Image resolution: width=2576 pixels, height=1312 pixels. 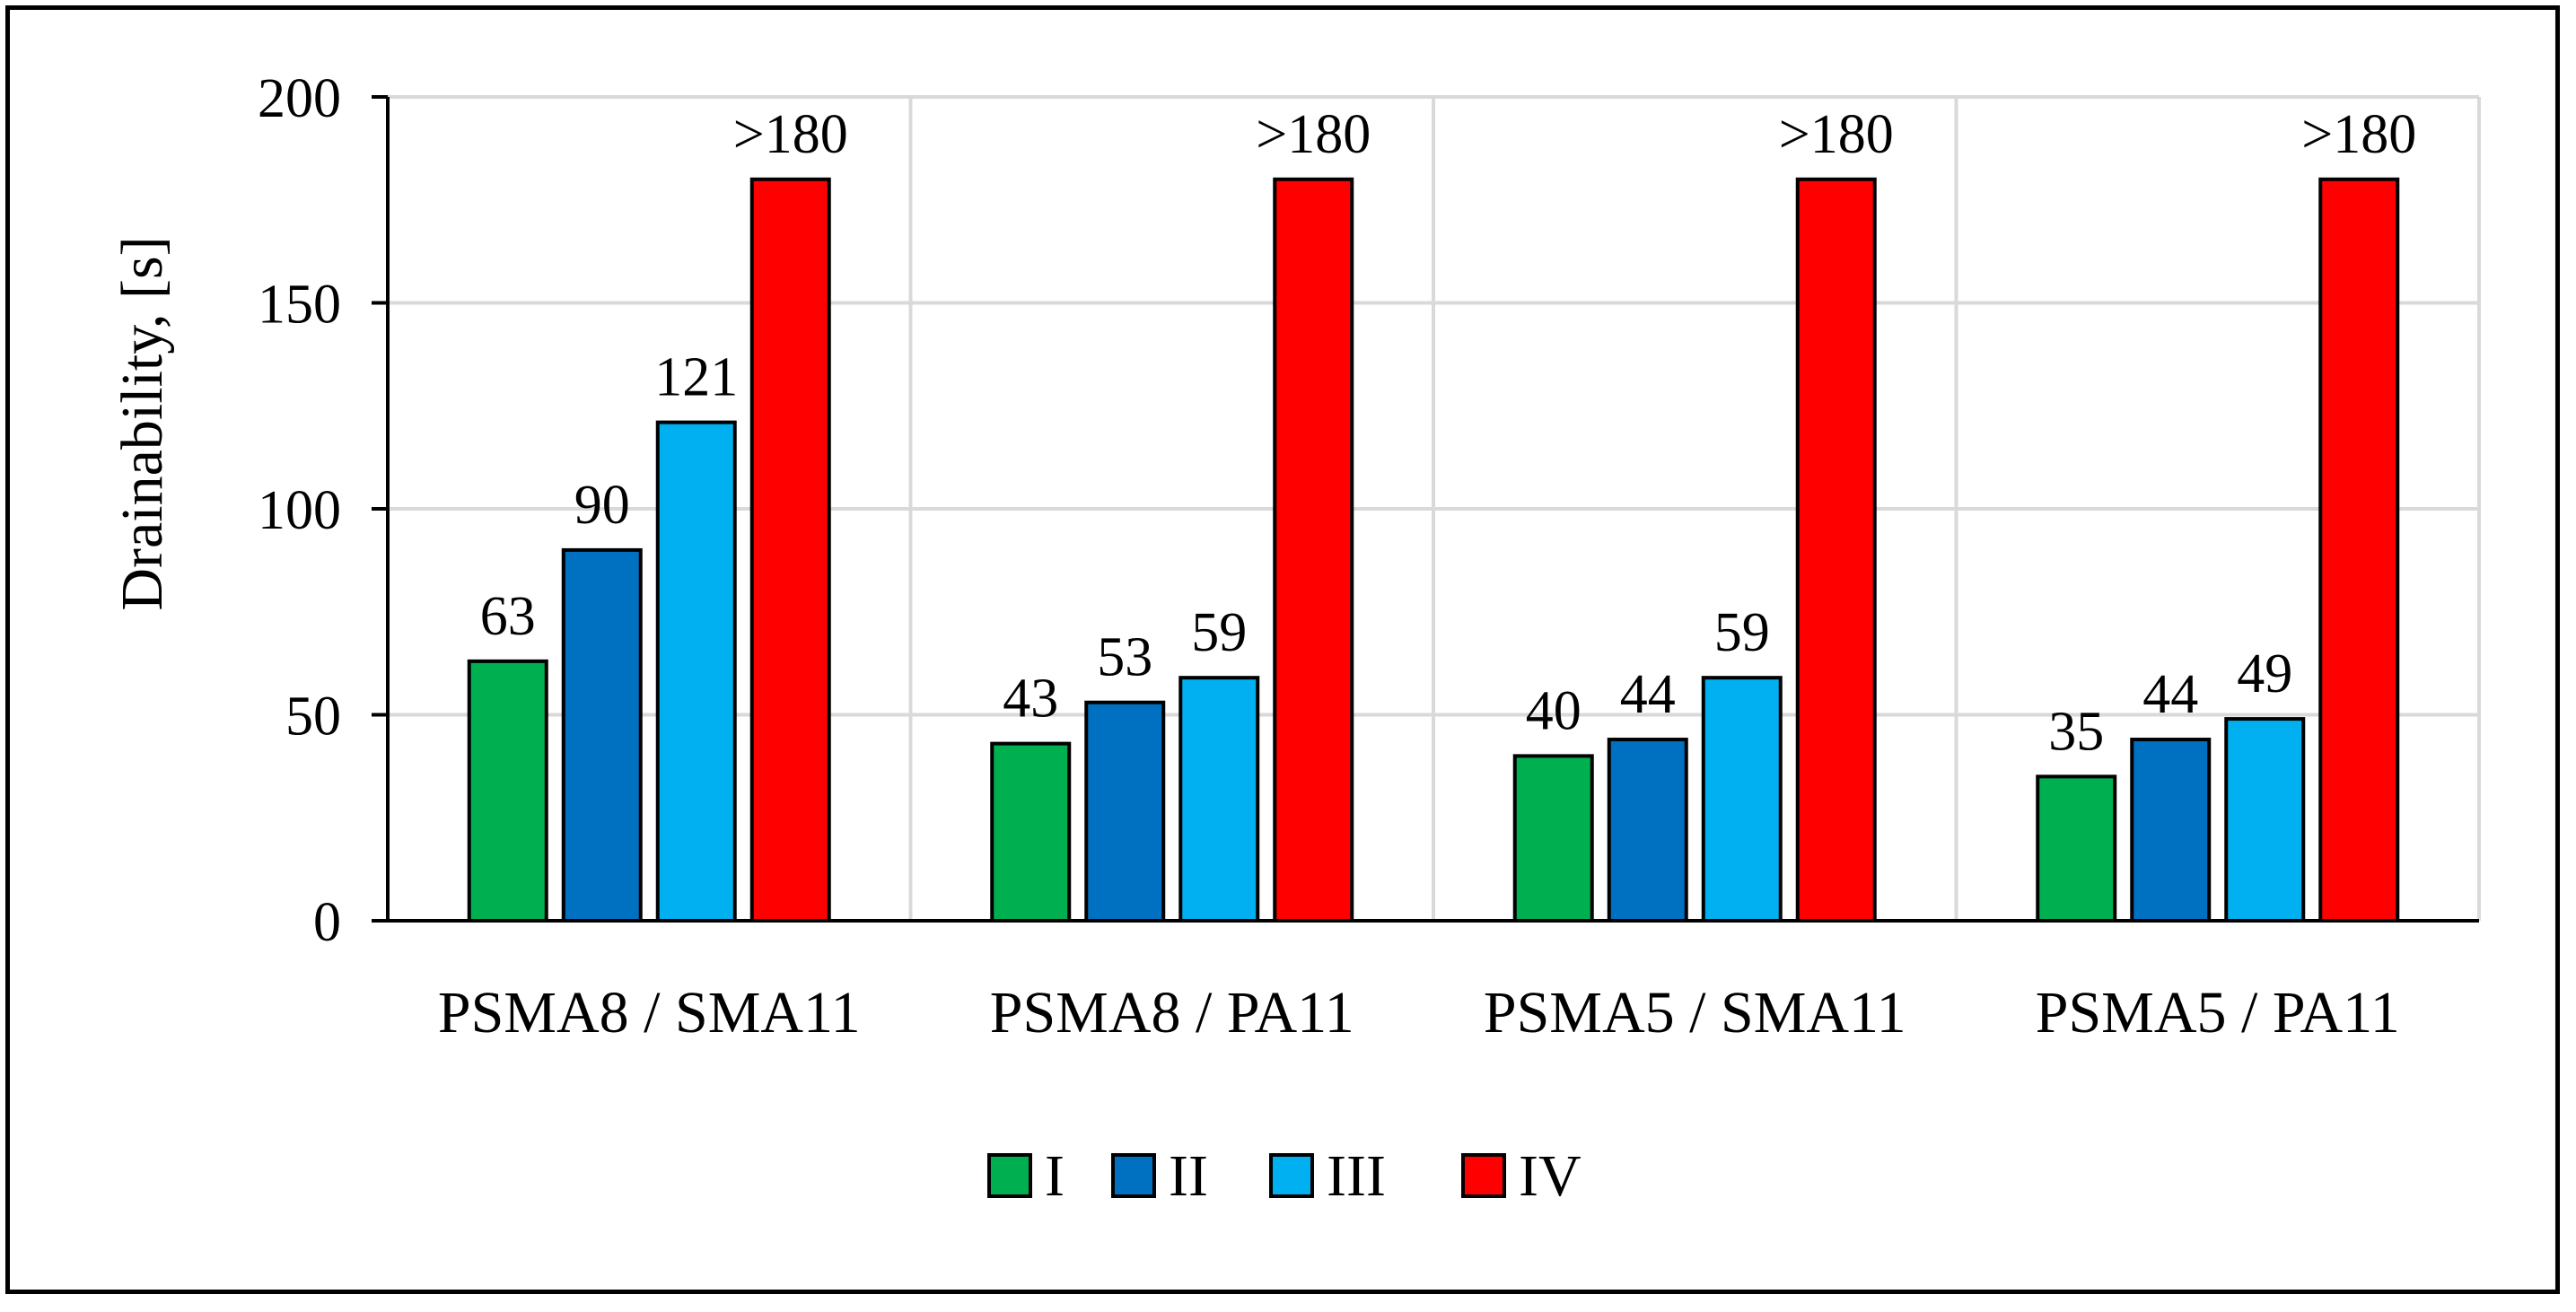 What do you see at coordinates (299, 510) in the screenshot?
I see `y-tick-label-100: 100` at bounding box center [299, 510].